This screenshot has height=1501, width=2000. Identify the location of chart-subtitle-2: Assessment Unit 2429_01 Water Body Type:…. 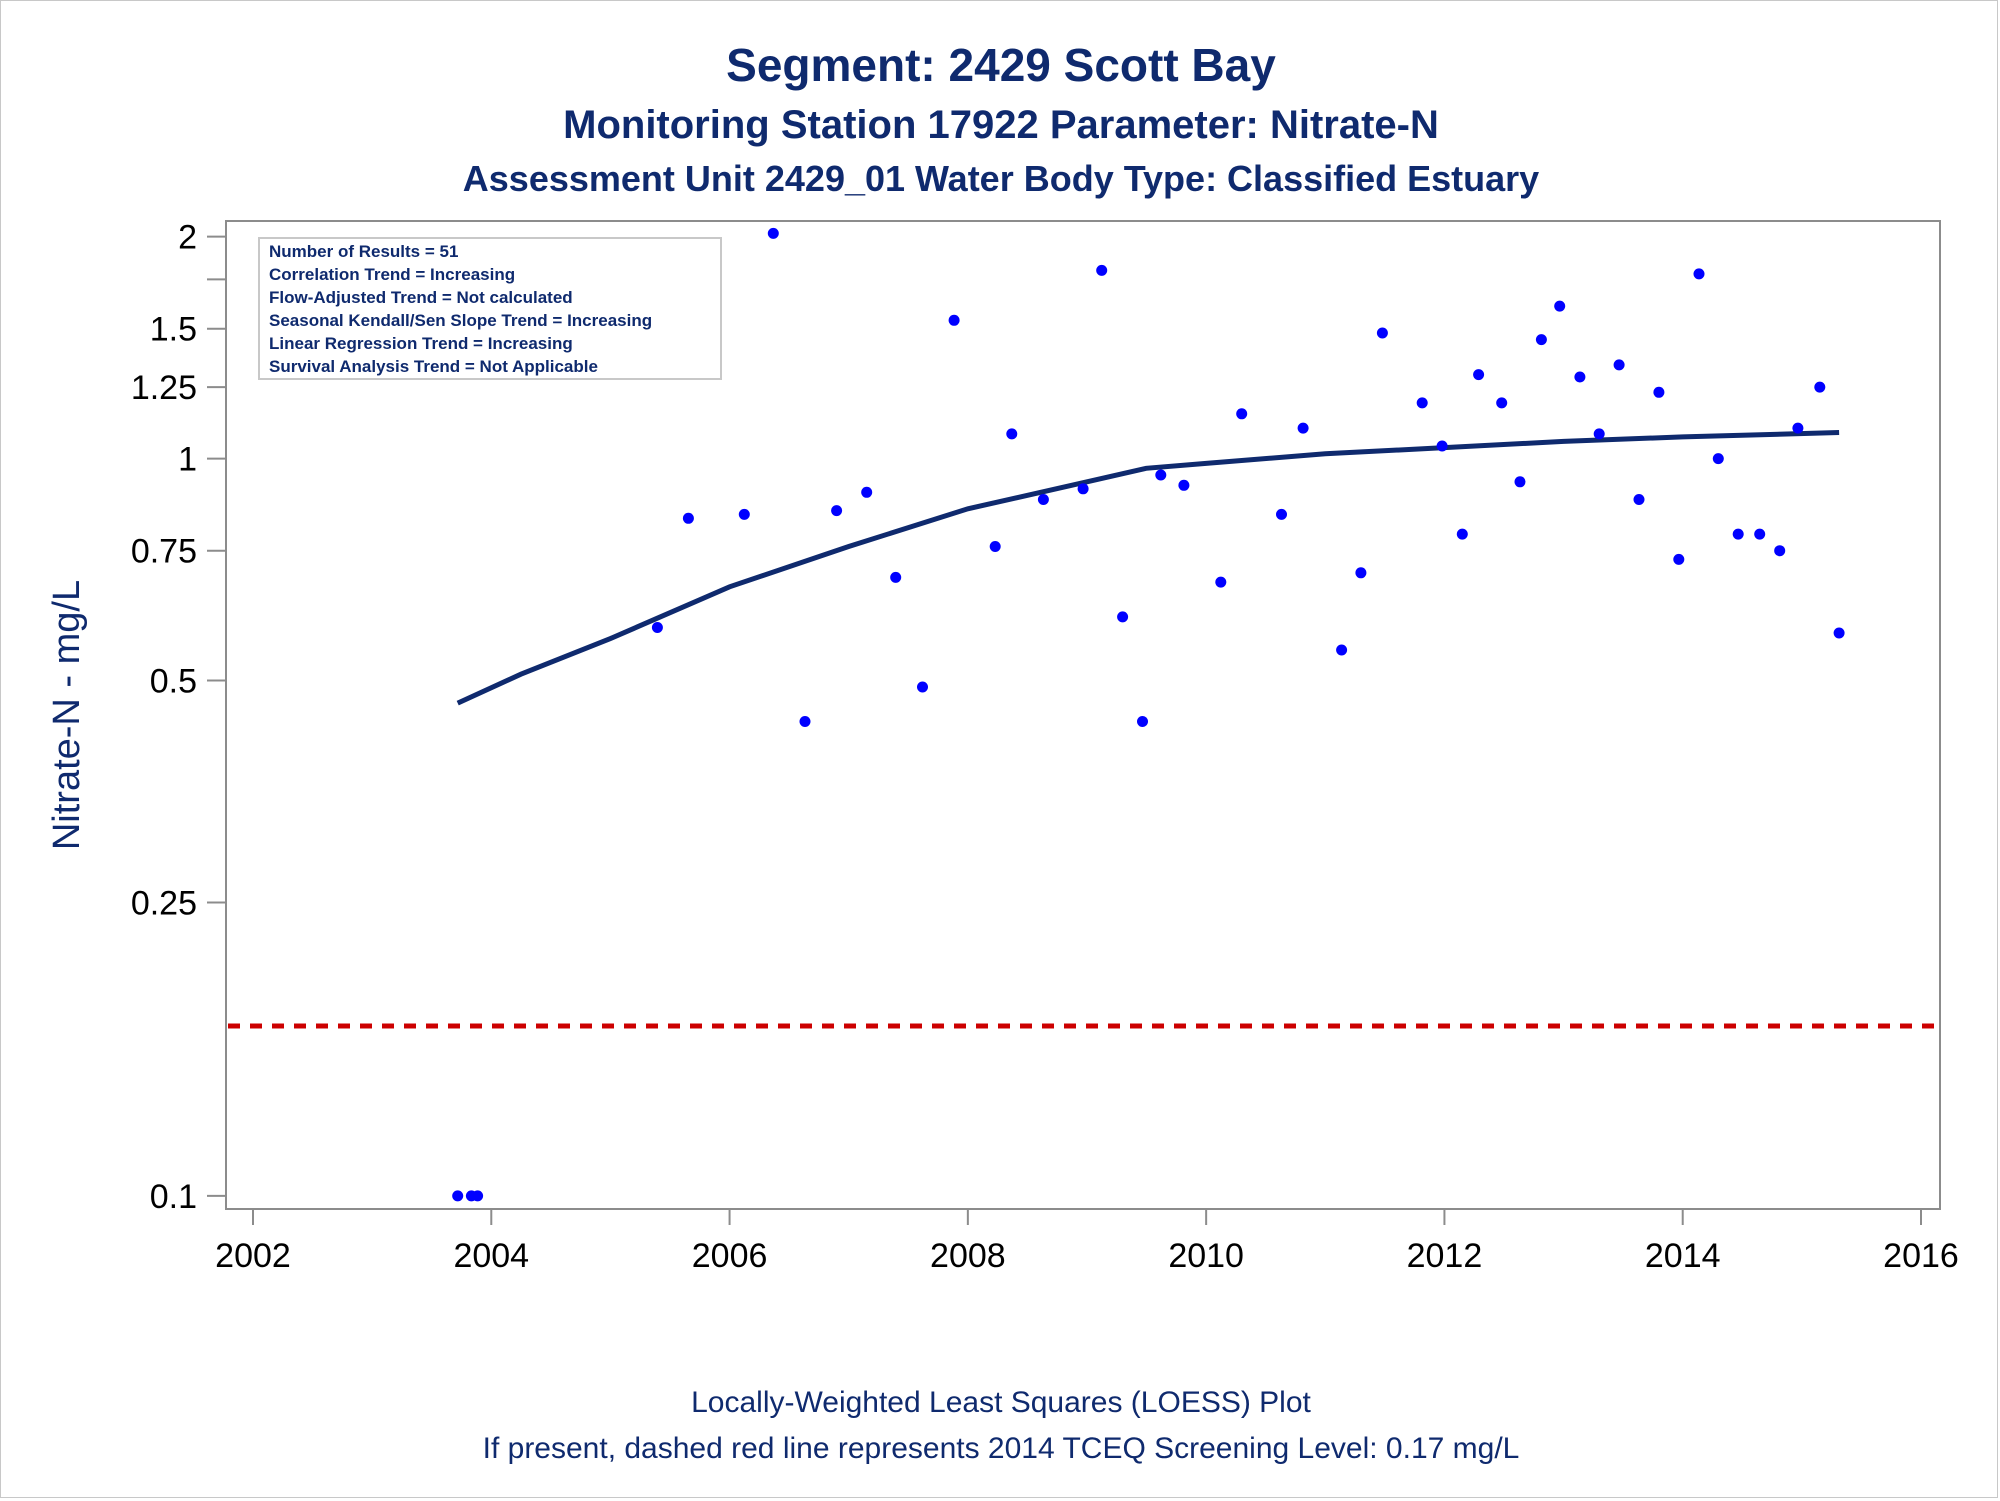
(1001, 178).